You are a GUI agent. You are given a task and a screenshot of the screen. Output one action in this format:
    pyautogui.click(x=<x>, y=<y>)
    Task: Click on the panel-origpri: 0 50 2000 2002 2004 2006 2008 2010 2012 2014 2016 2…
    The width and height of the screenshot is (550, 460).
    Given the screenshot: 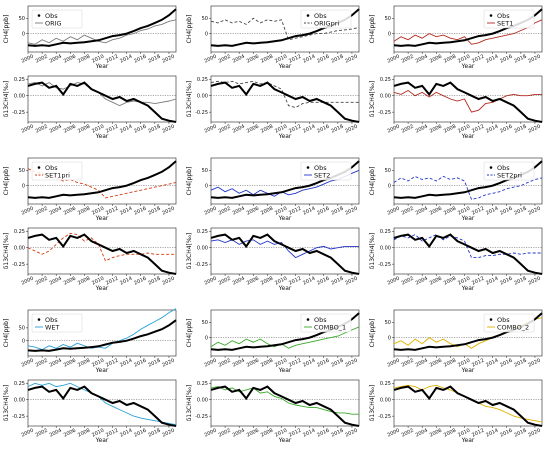 What is the action you would take?
    pyautogui.click(x=274, y=78)
    